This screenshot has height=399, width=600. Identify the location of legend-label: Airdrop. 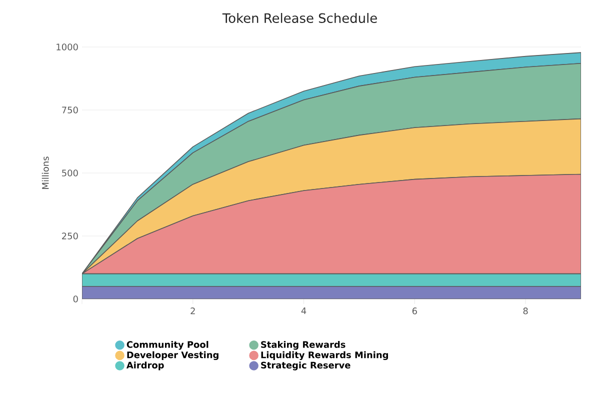
(145, 366).